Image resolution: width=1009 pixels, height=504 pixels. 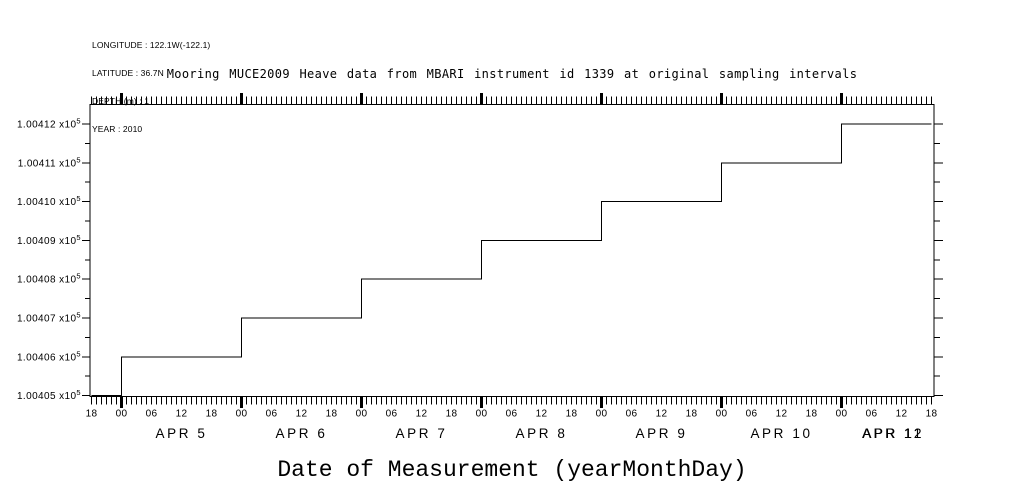 I want to click on x-date-label: APR 6, so click(x=301, y=433).